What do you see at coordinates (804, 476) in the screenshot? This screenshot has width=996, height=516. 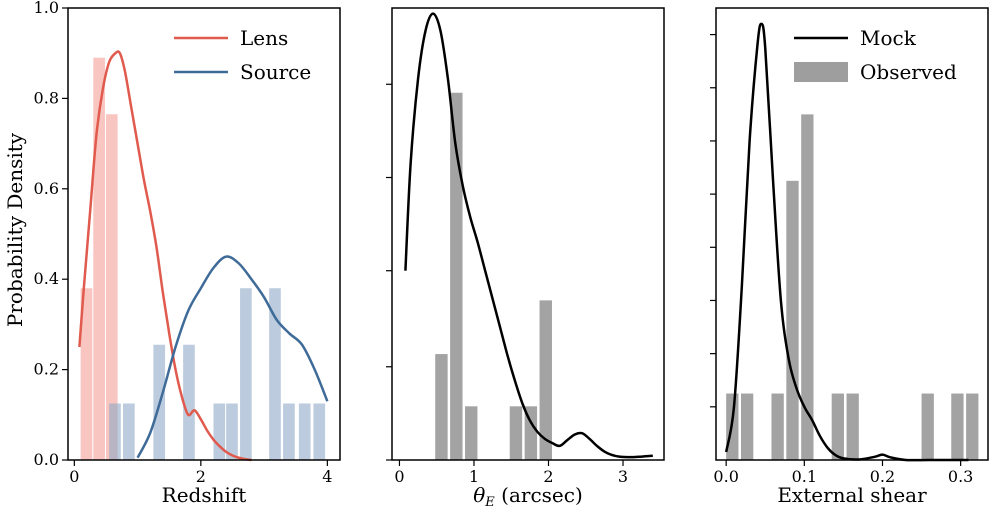 I see `x-tick-label: 0.1` at bounding box center [804, 476].